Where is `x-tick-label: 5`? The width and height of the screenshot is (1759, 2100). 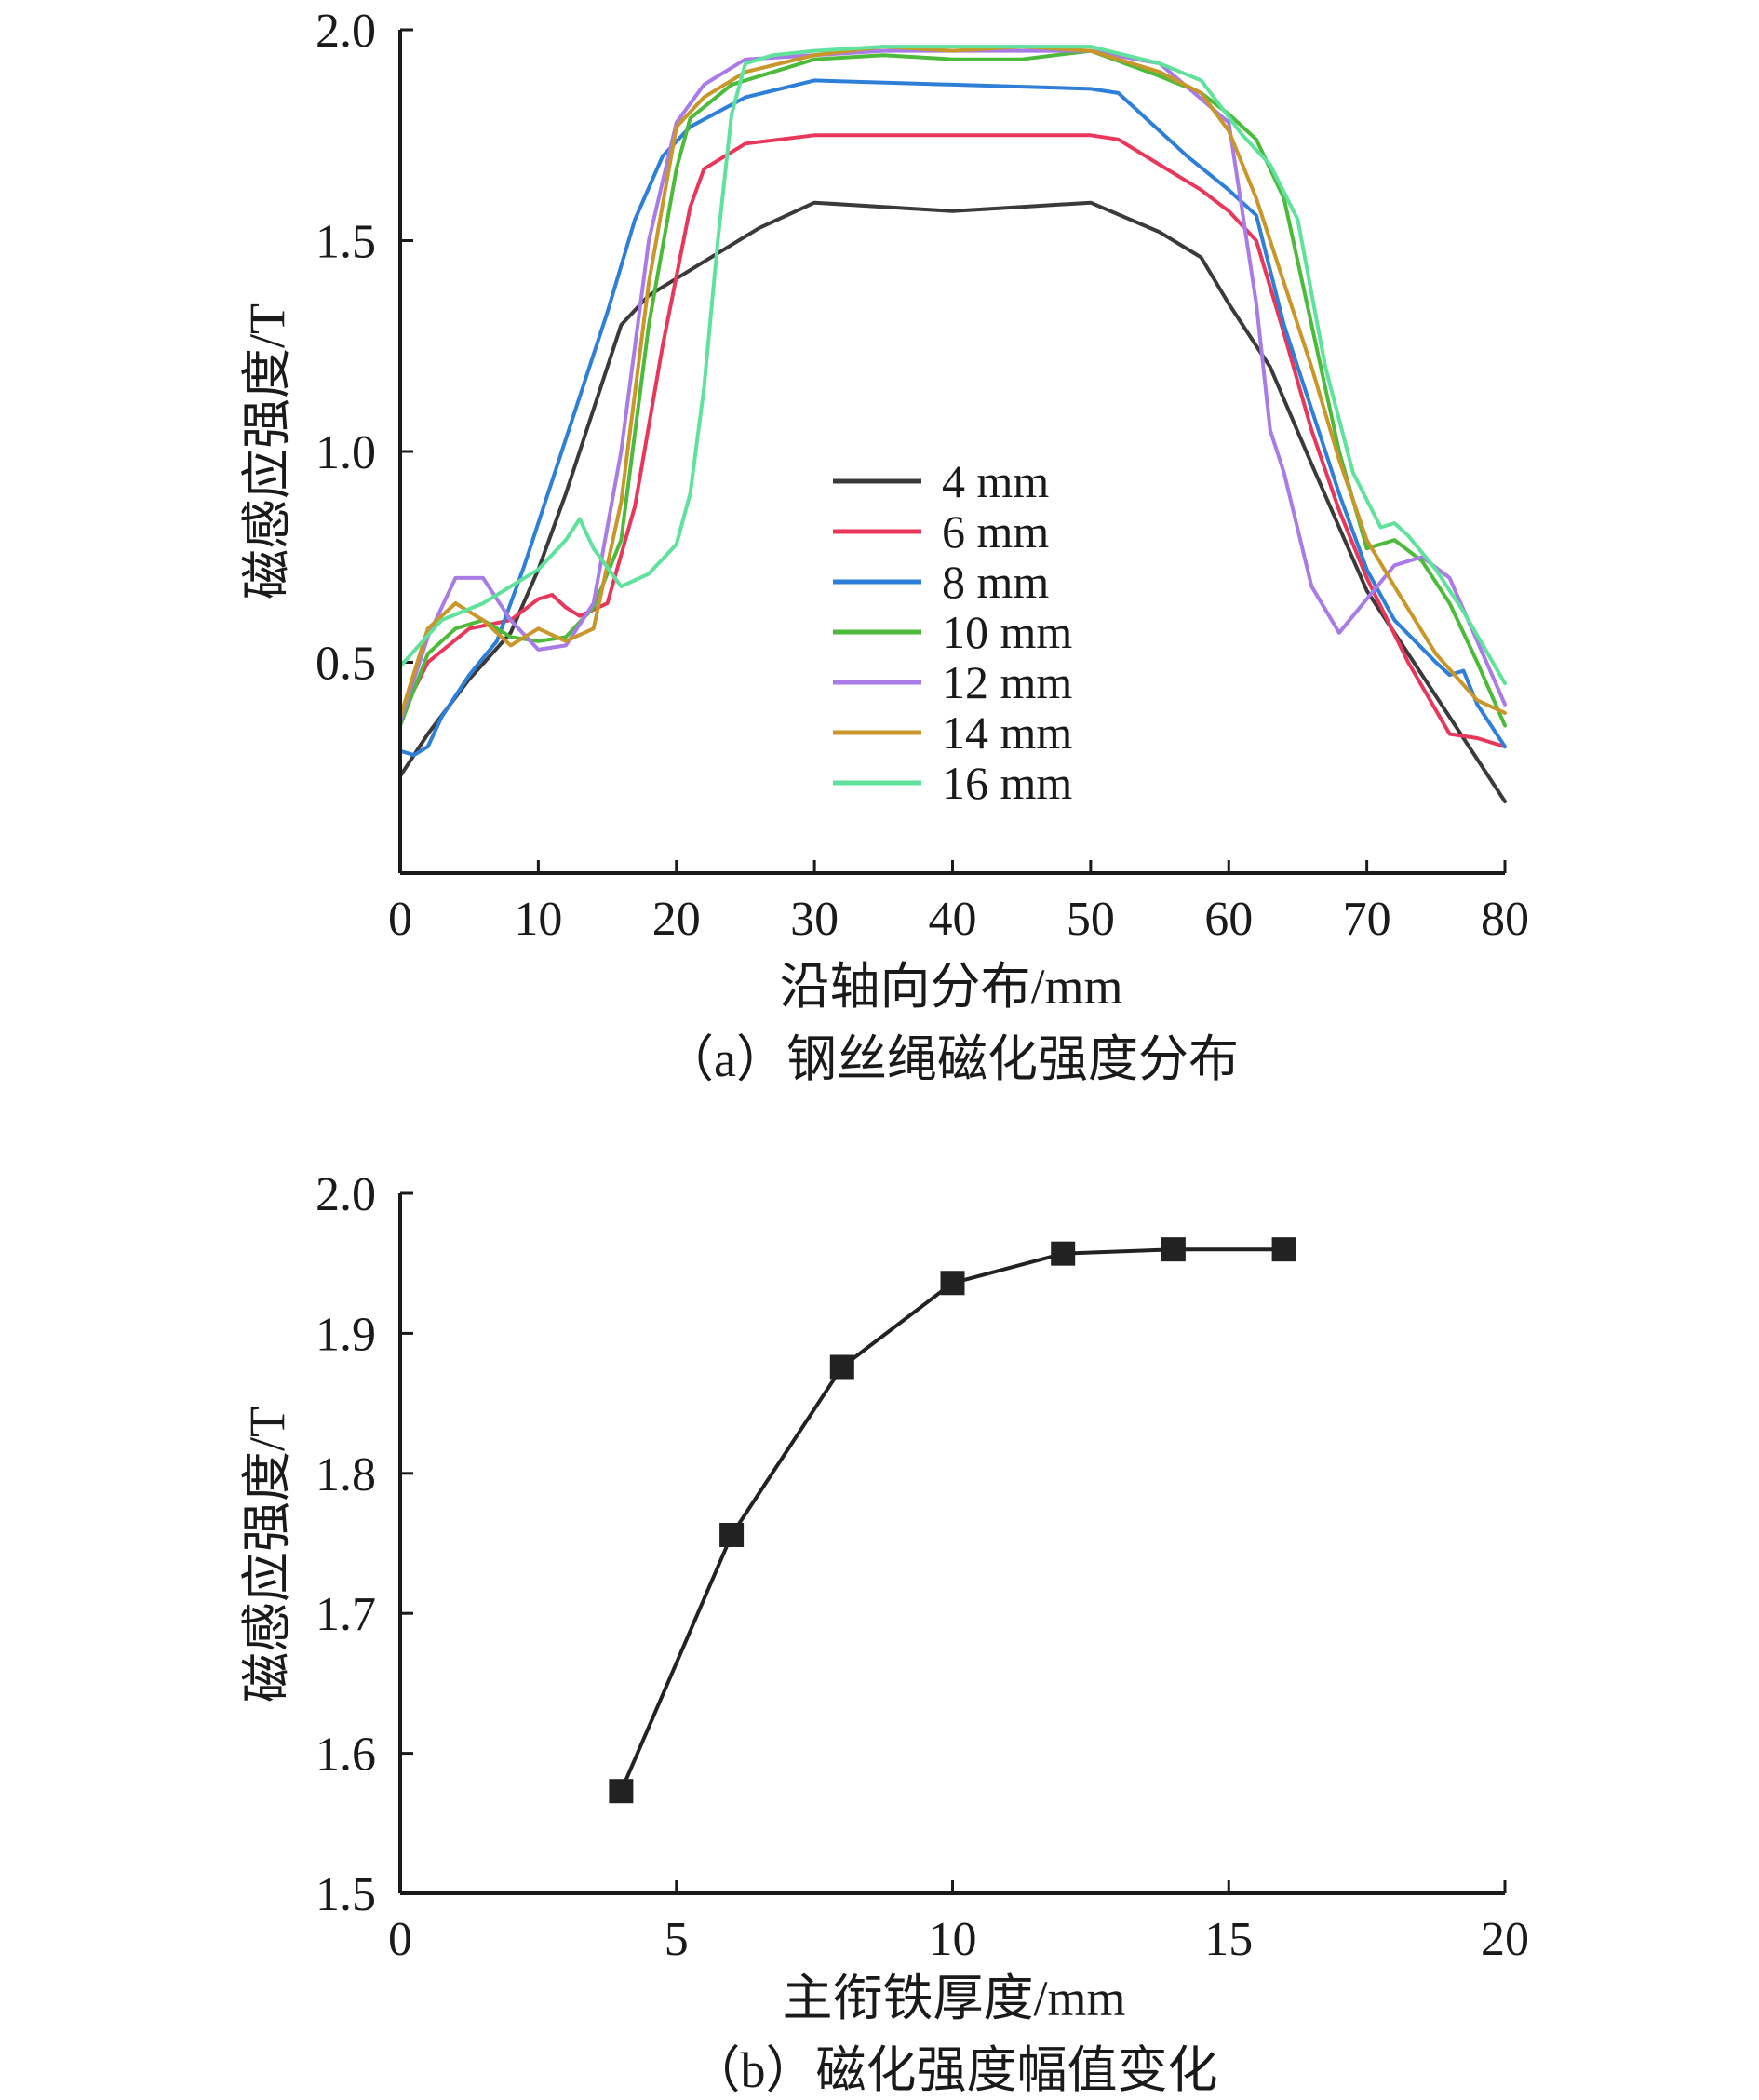
x-tick-label: 5 is located at coordinates (677, 1939).